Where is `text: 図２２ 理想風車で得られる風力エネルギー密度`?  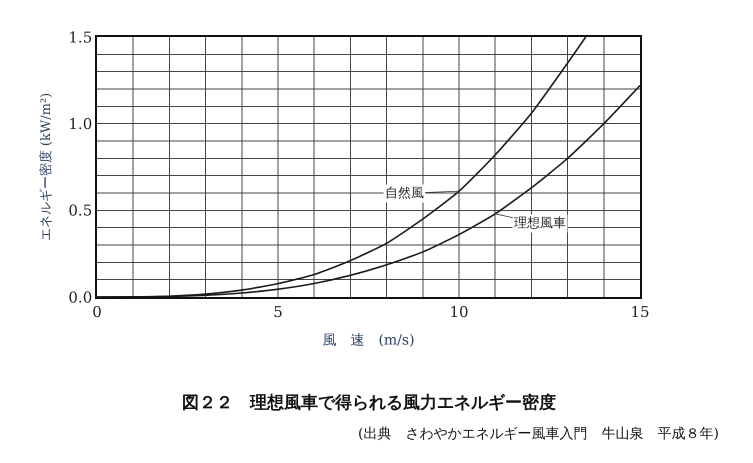
text: 図２２ 理想風車で得られる風力エネルギー密度 is located at coordinates (369, 403).